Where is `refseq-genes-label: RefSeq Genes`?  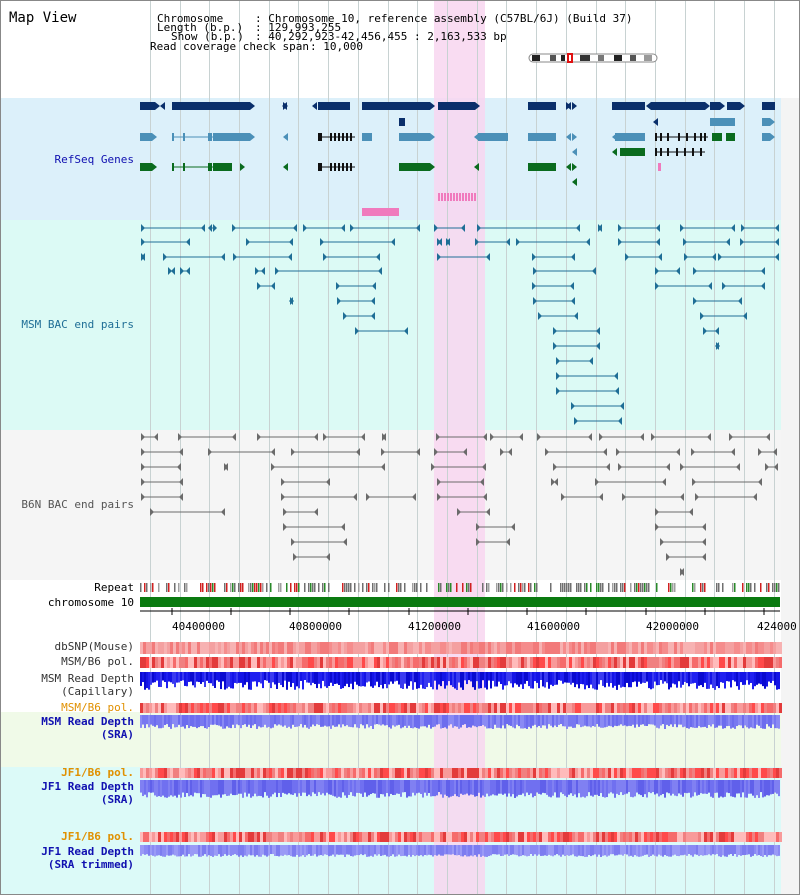 refseq-genes-label: RefSeq Genes is located at coordinates (94, 159).